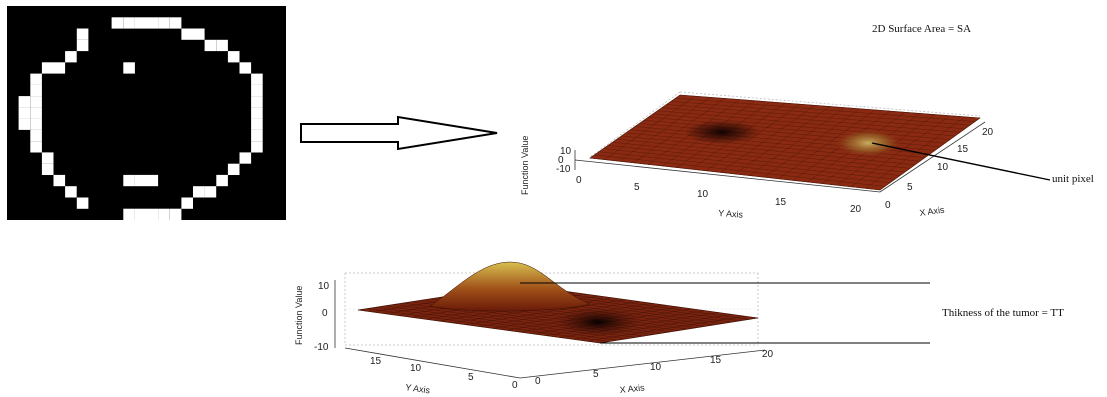  Describe the element at coordinates (637, 187) in the screenshot. I see `top-ytick: 5` at that location.